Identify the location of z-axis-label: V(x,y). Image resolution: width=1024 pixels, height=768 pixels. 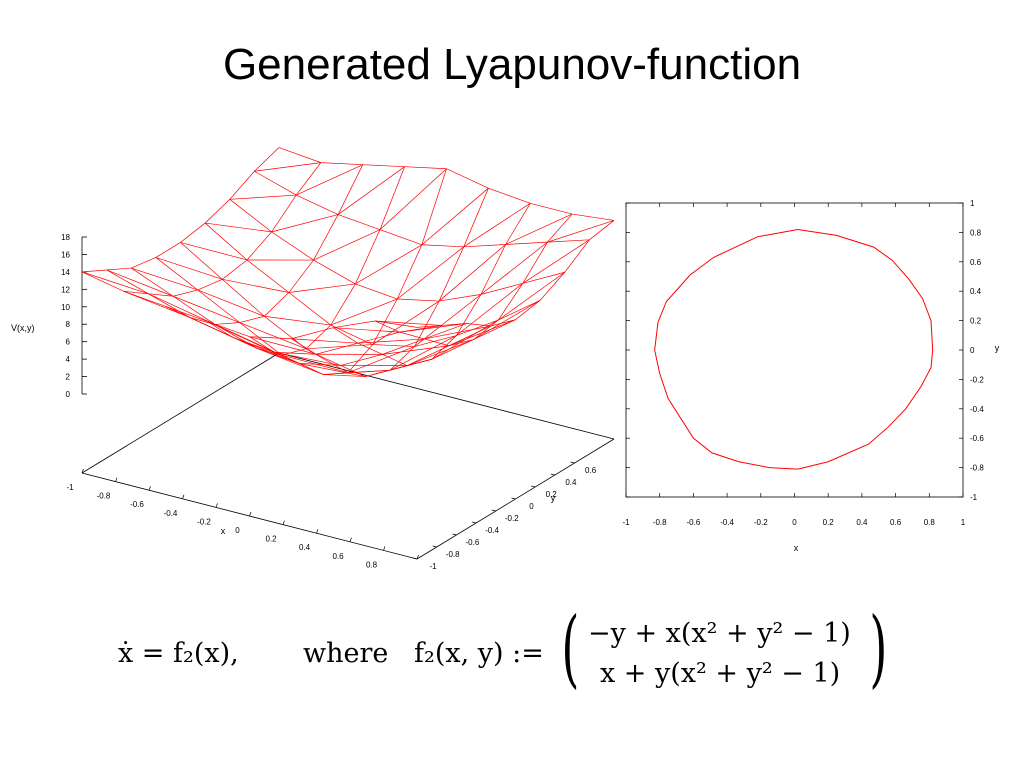
(23, 328).